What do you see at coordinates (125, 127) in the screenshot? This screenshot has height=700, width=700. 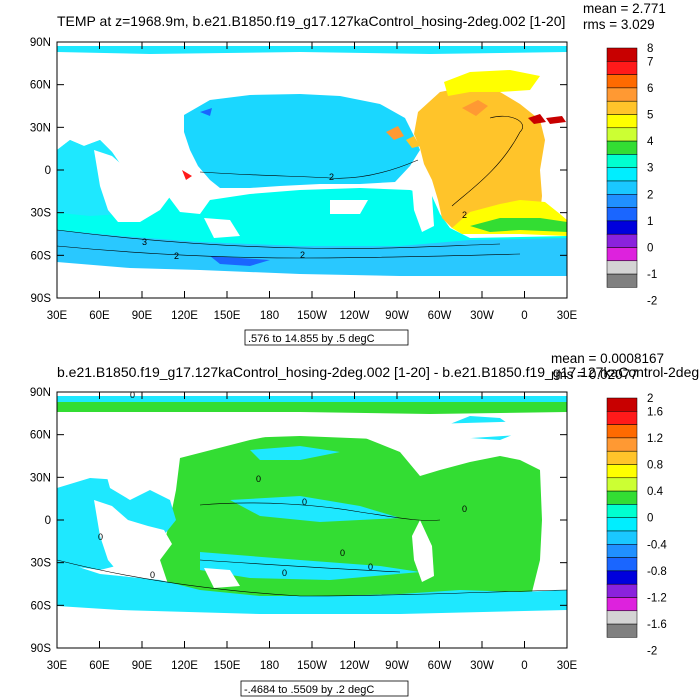 I see `panel-top-land-asia` at bounding box center [125, 127].